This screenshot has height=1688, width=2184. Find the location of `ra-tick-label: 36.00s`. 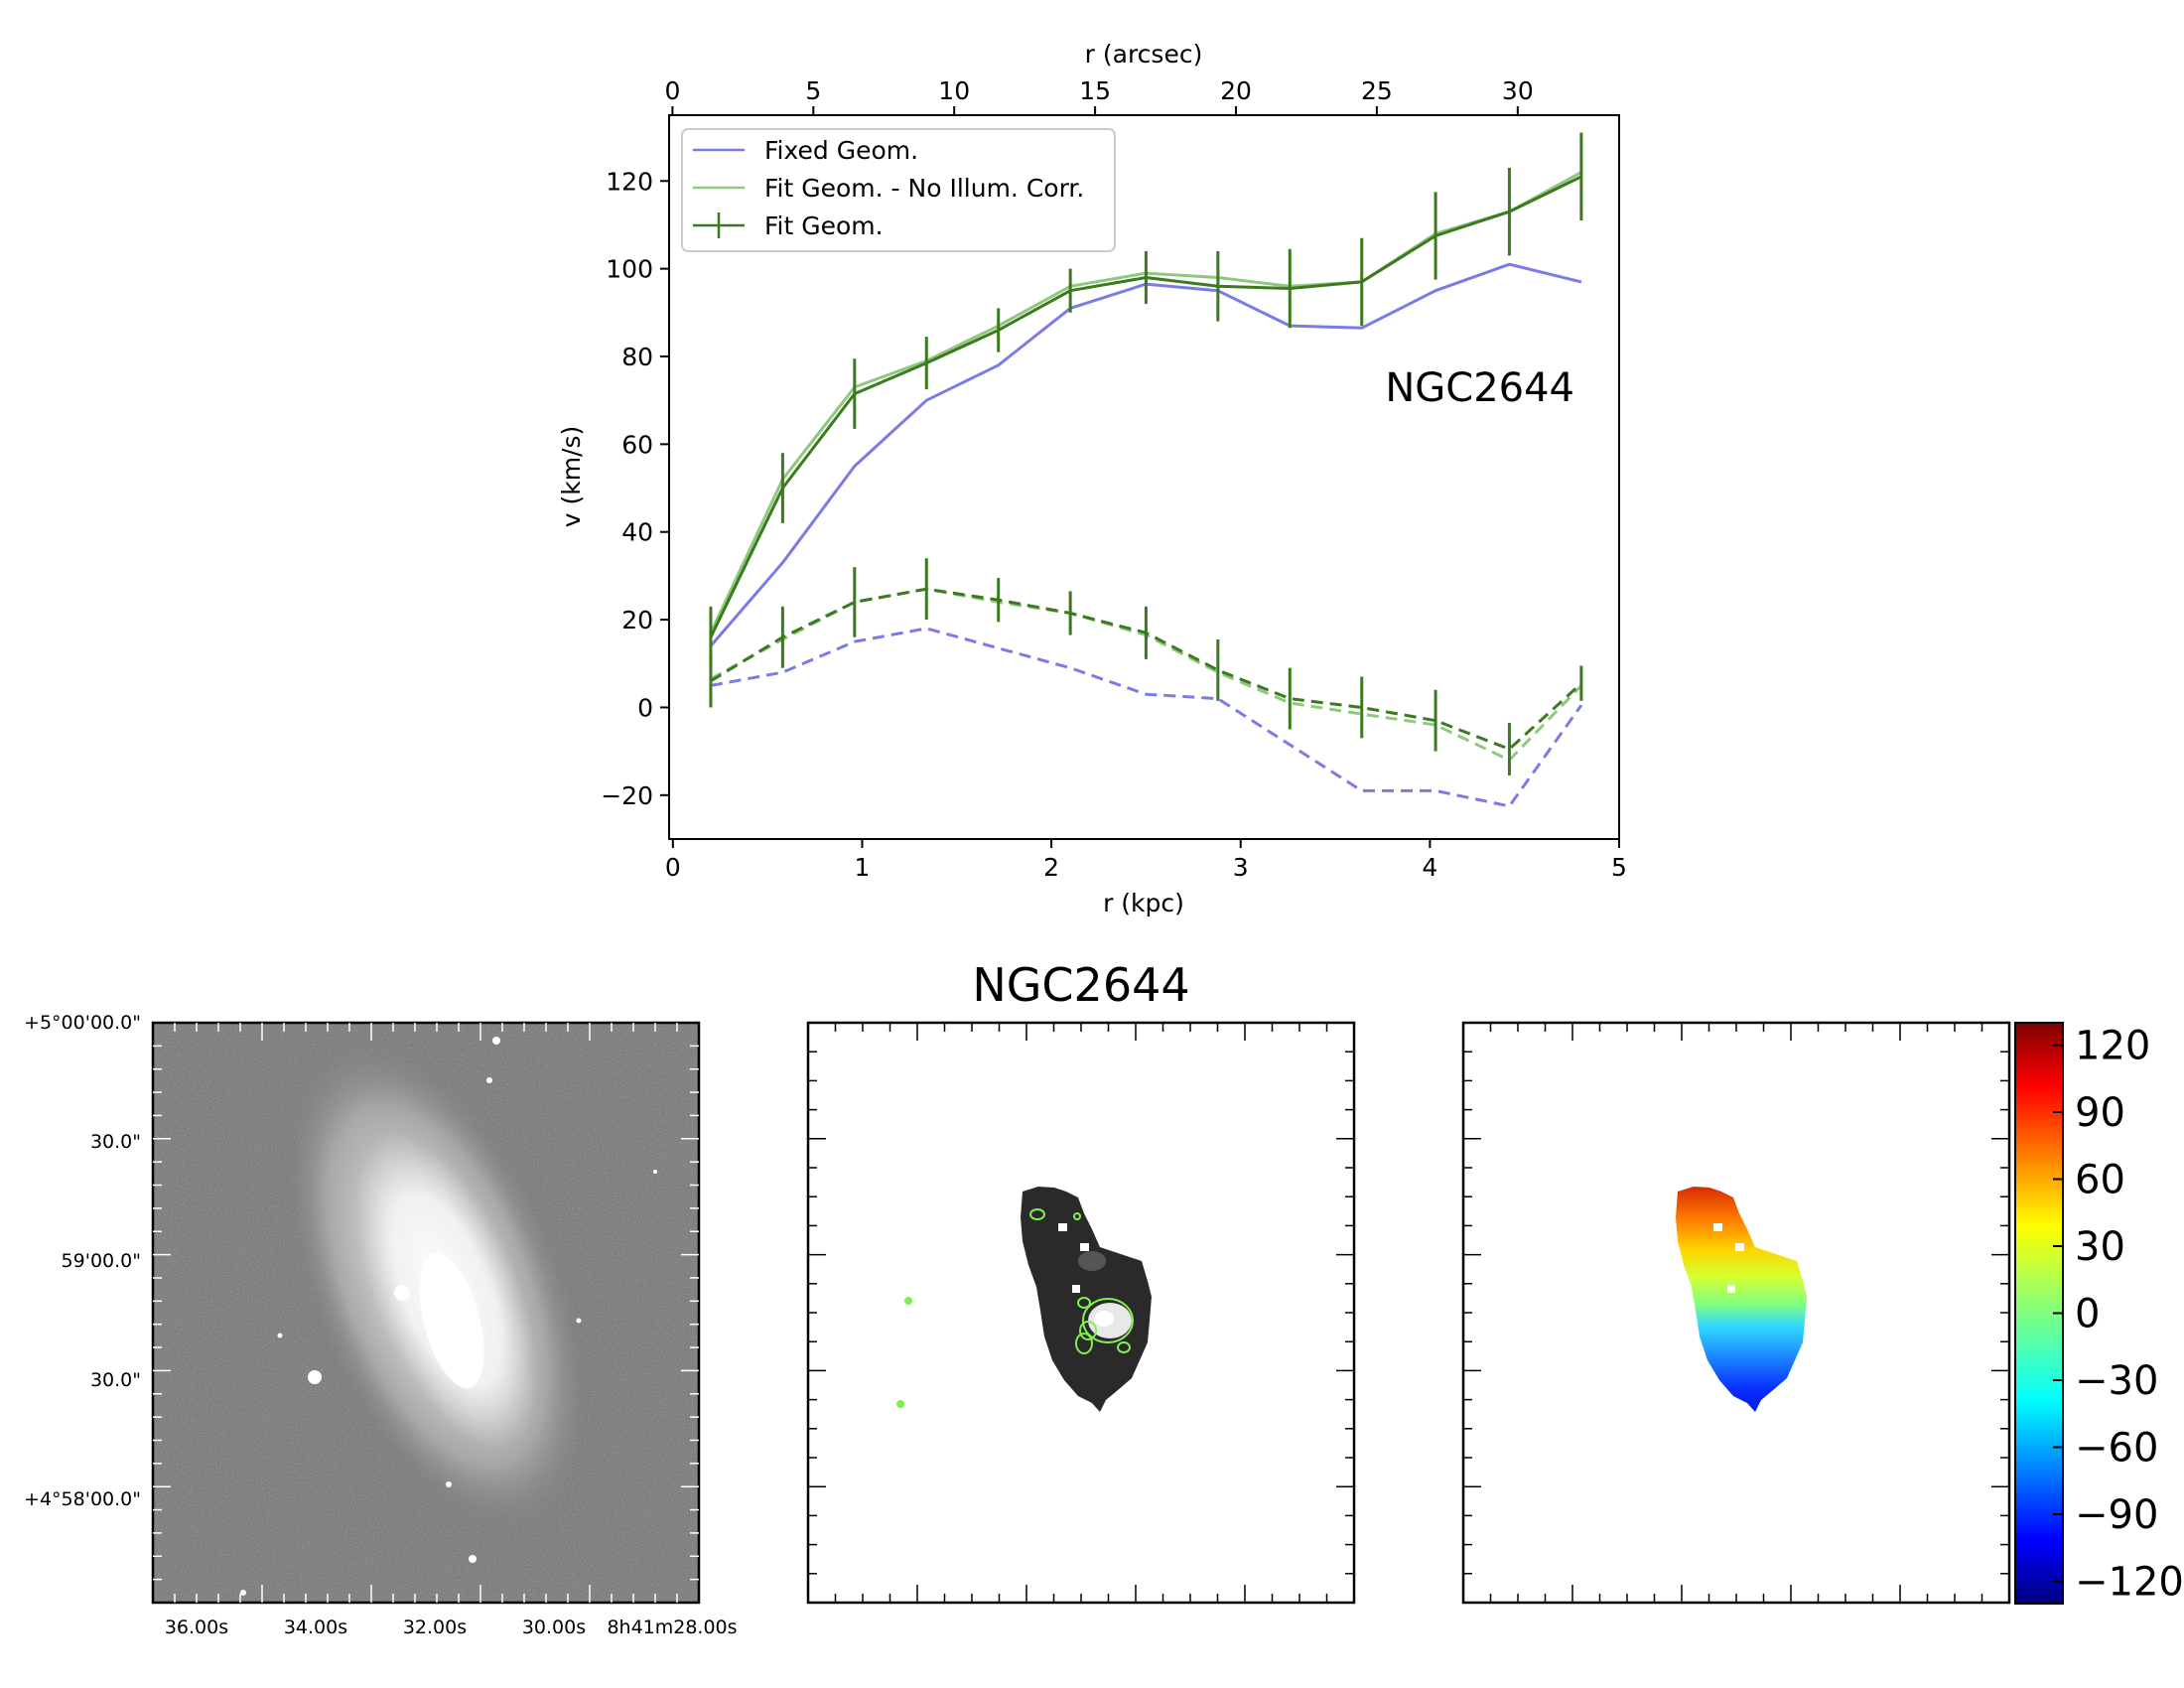

ra-tick-label: 36.00s is located at coordinates (196, 1627).